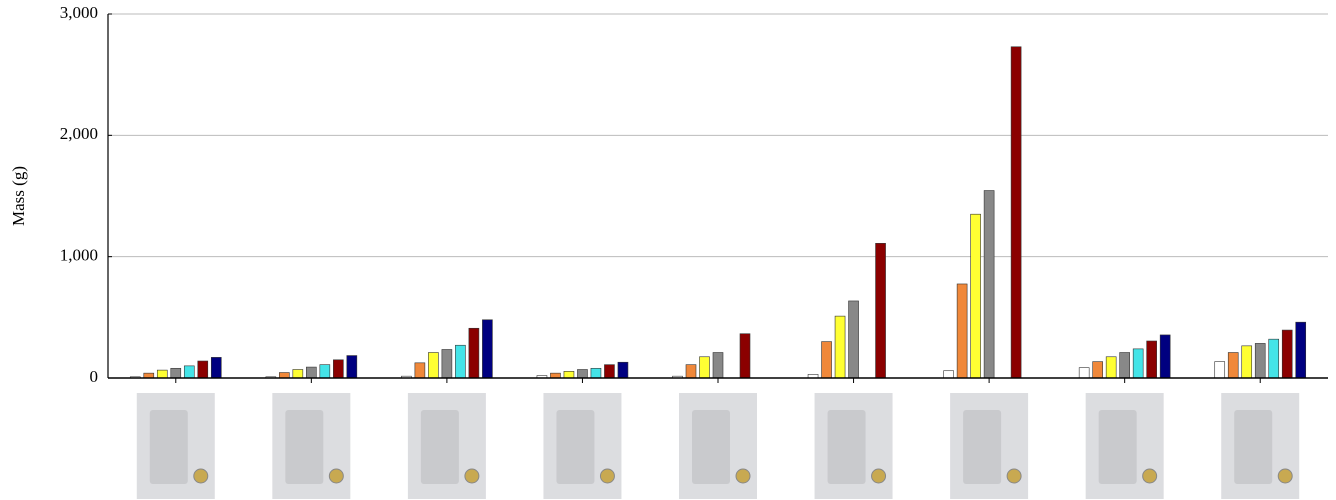 Image resolution: width=1336 pixels, height=500 pixels. Describe the element at coordinates (94, 376) in the screenshot. I see `y-tick-label: 0` at that location.